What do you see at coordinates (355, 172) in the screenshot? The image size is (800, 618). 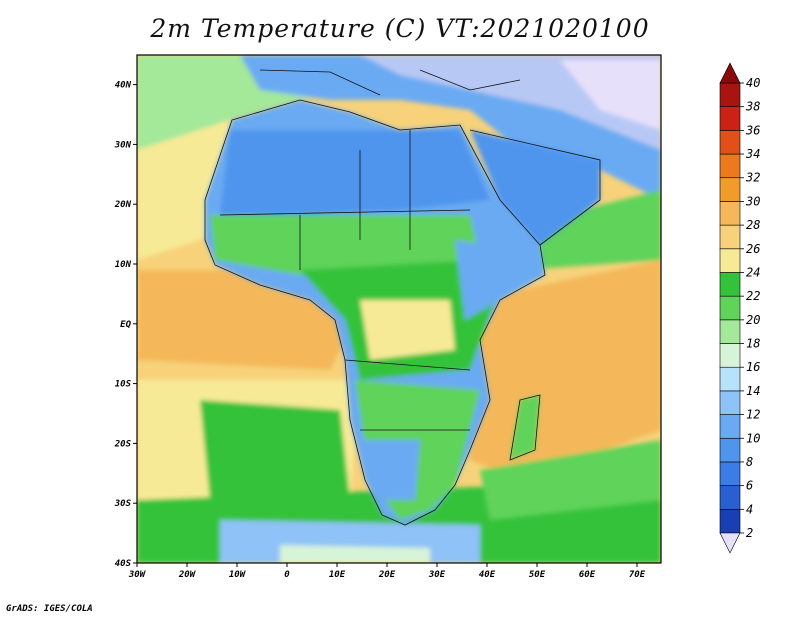 I see `sahara-cool` at bounding box center [355, 172].